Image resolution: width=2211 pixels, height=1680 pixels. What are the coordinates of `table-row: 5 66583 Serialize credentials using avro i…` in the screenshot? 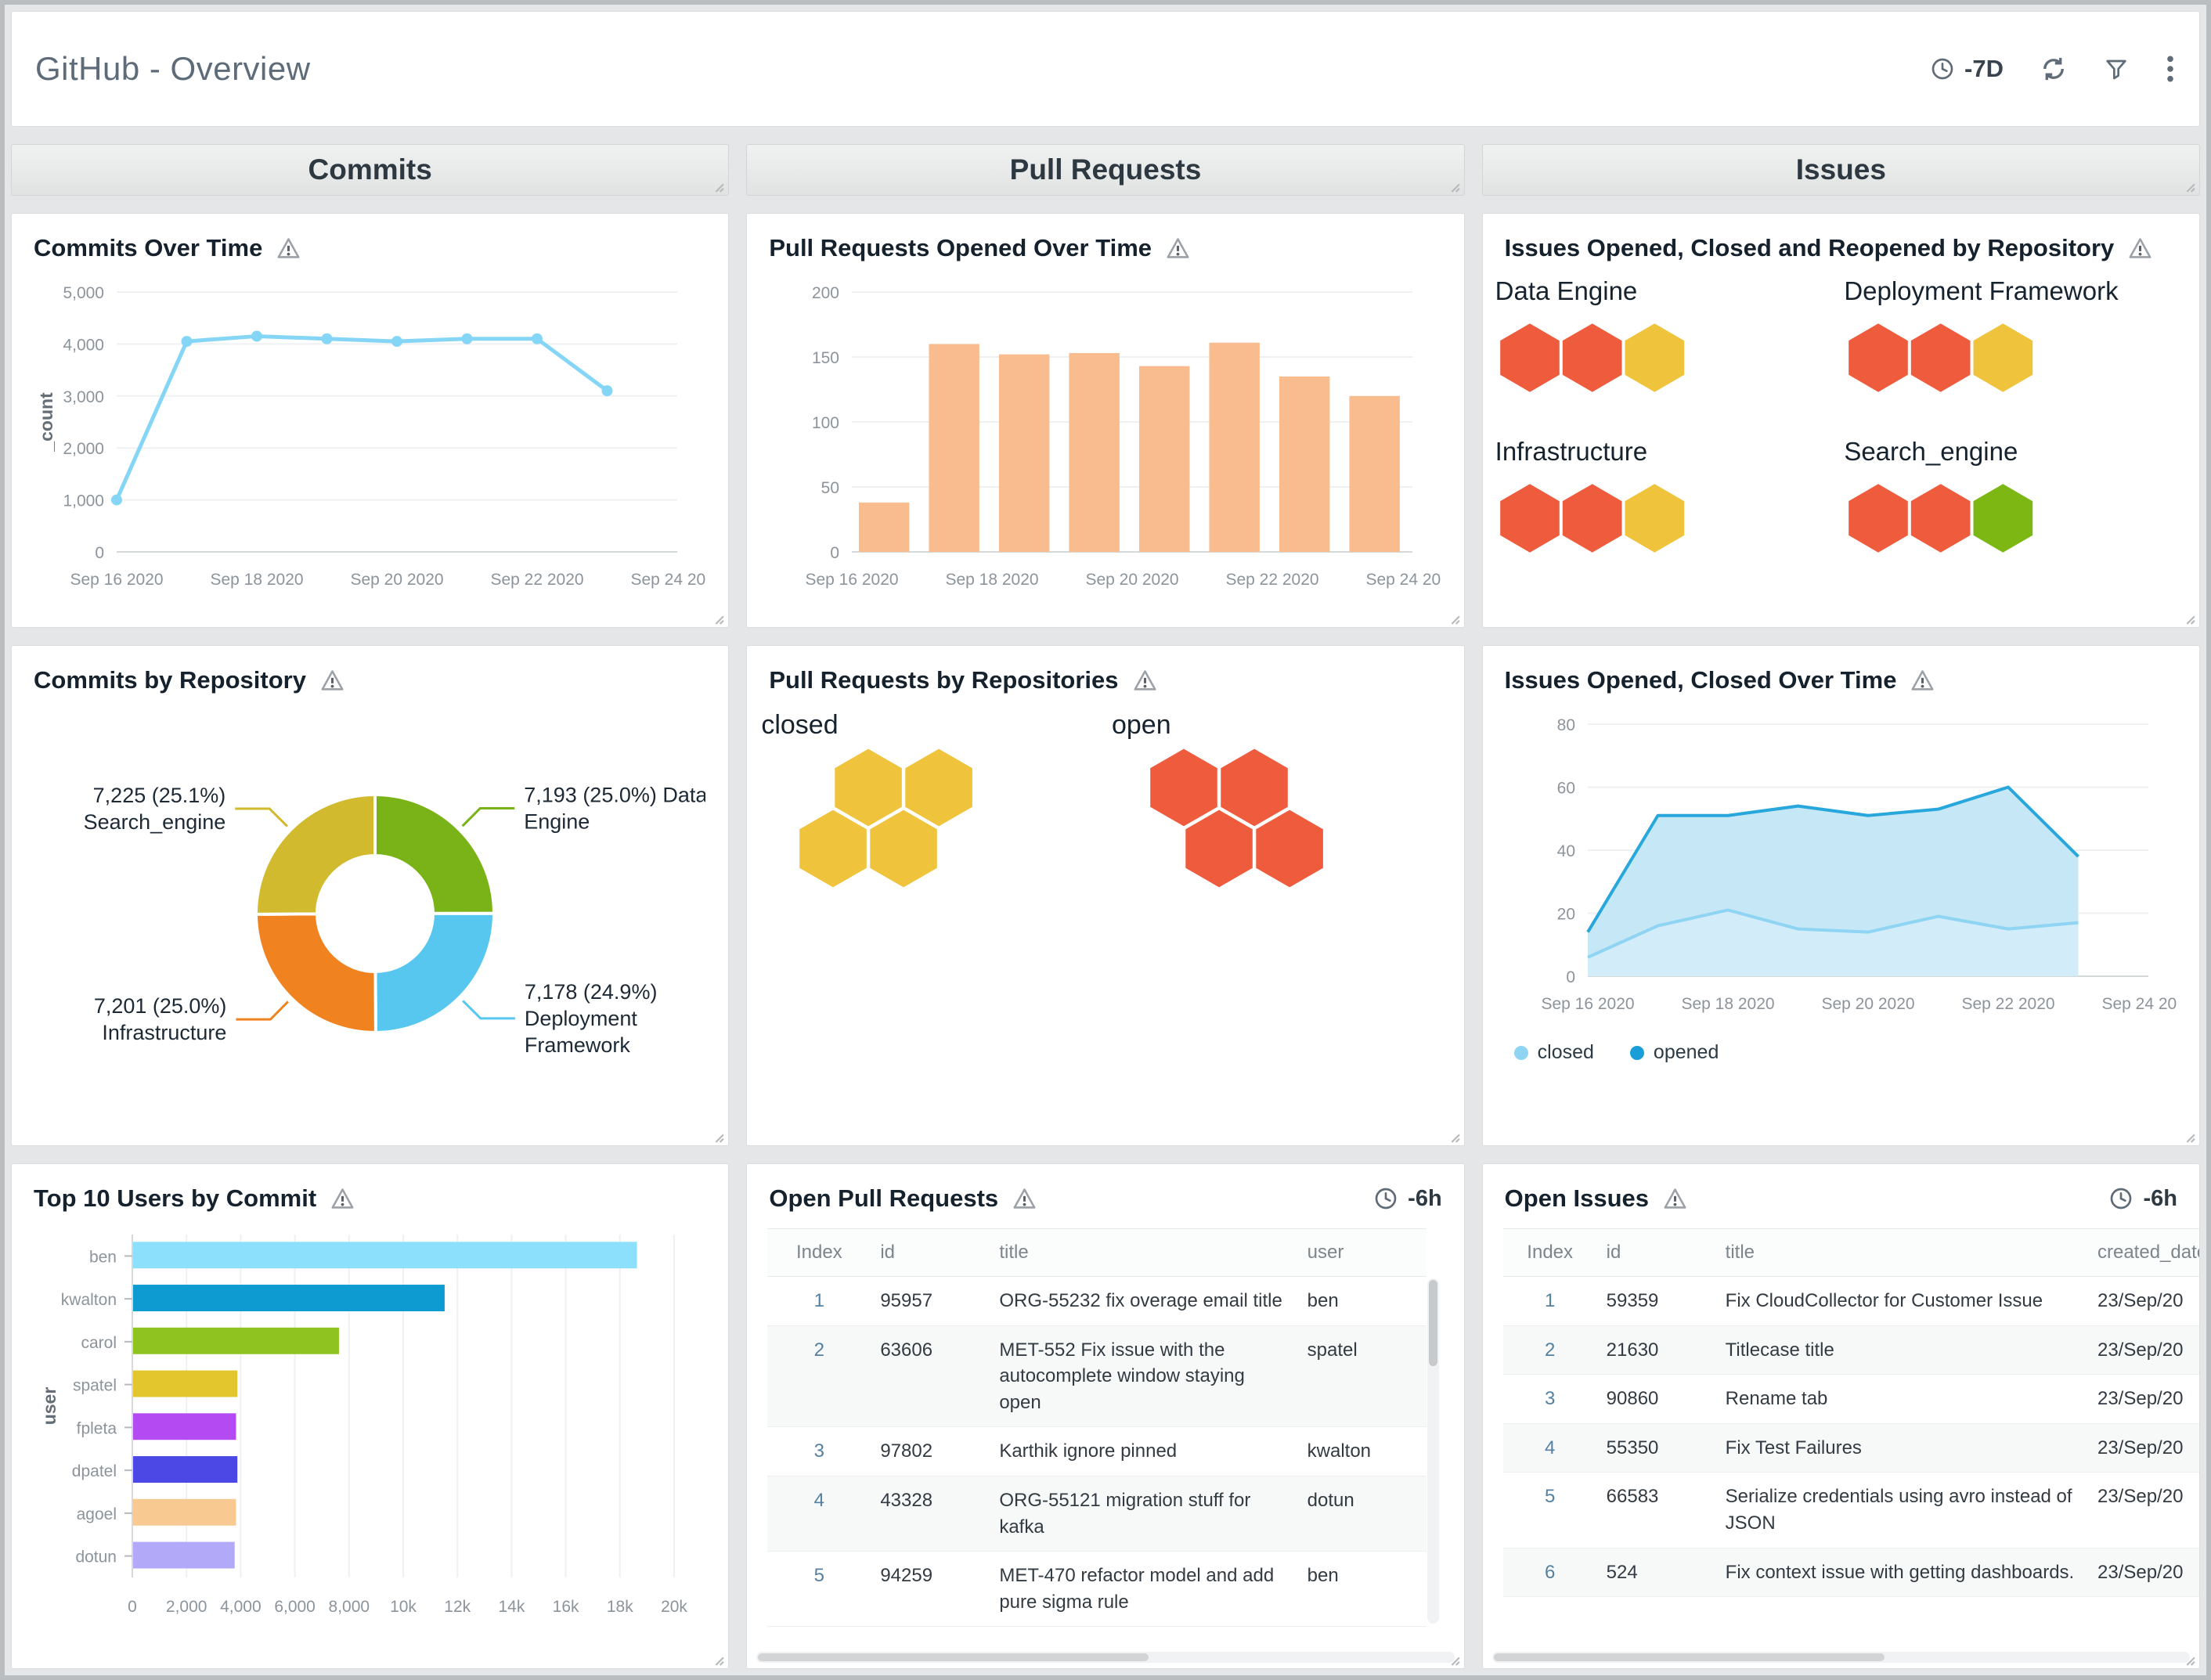 It's located at (1850, 1510).